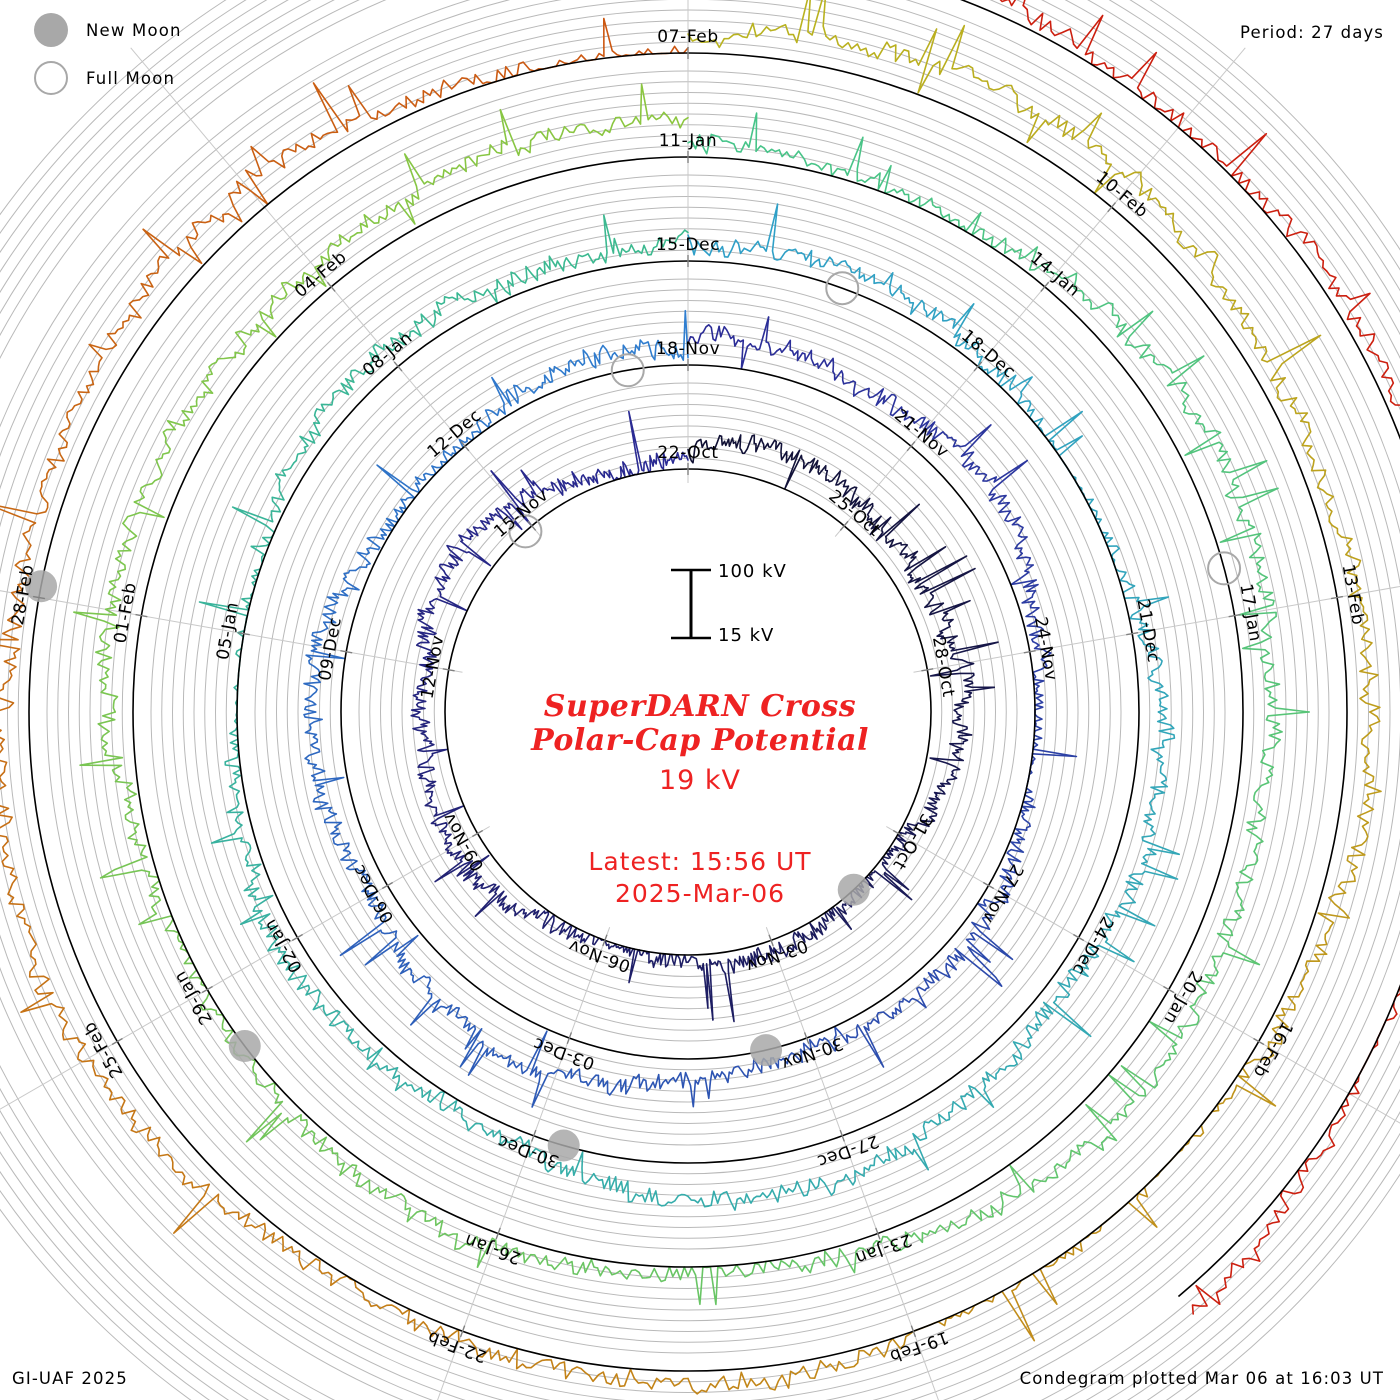  Describe the element at coordinates (493, 1248) in the screenshot. I see `date-tick-label: 26-Jan` at that location.